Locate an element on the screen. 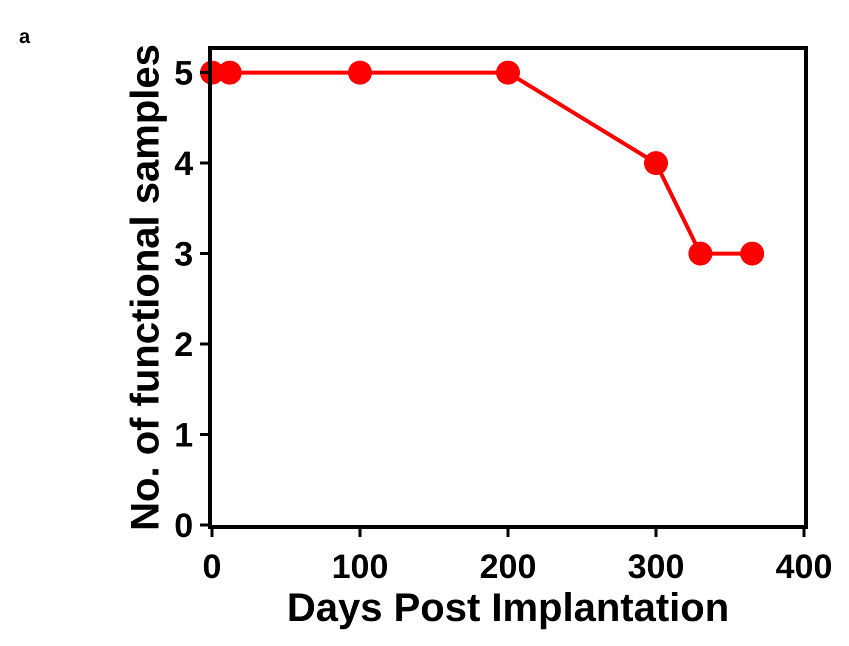 This screenshot has width=849, height=646. y-axis-title: No. of functional samples is located at coordinates (145, 287).